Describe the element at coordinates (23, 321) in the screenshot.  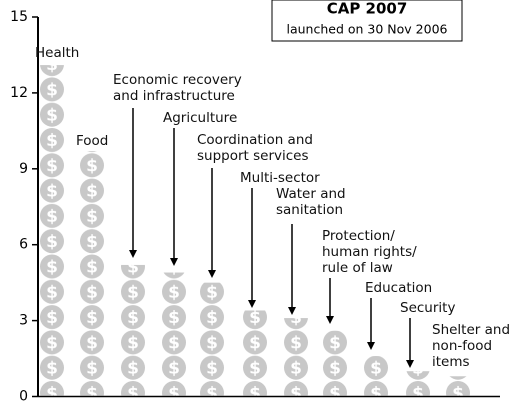
I see `y-tick-label: 3` at that location.